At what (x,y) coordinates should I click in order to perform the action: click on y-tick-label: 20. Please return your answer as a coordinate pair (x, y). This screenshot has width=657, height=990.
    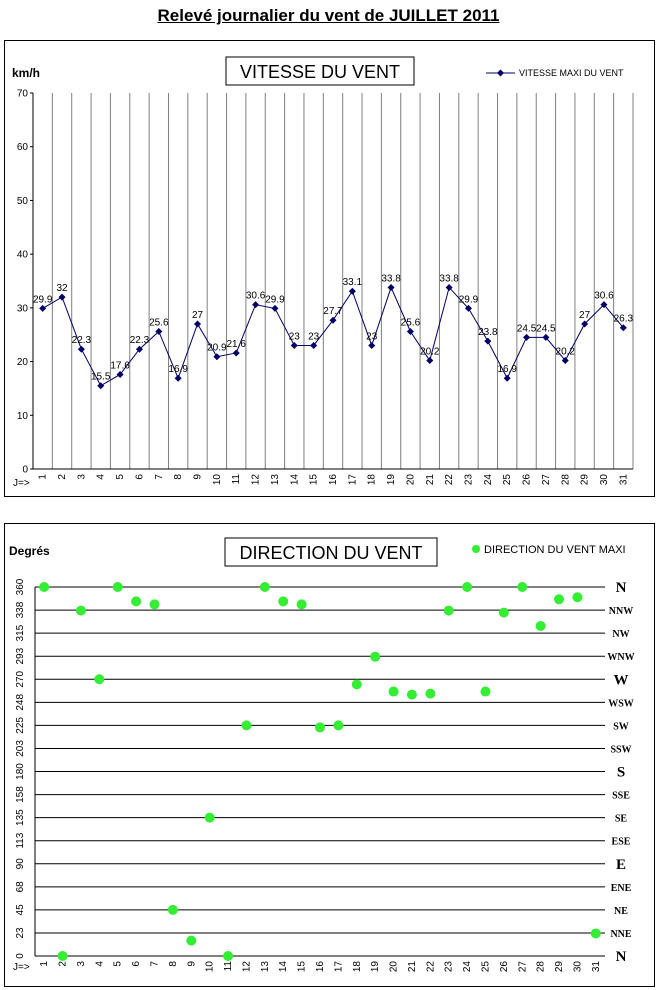
    Looking at the image, I should click on (23, 362).